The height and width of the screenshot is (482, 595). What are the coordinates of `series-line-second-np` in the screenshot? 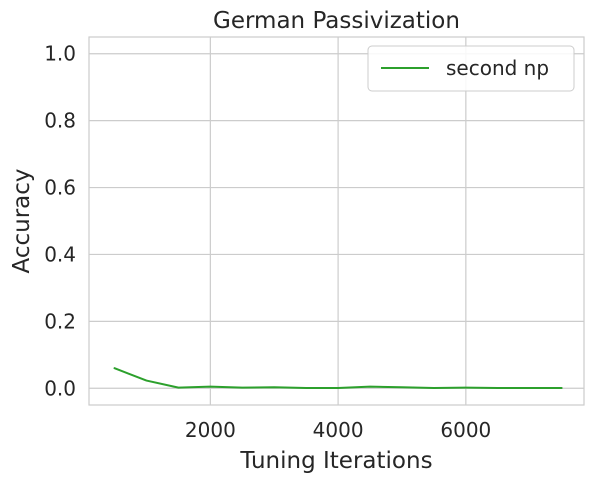 It's located at (338, 378).